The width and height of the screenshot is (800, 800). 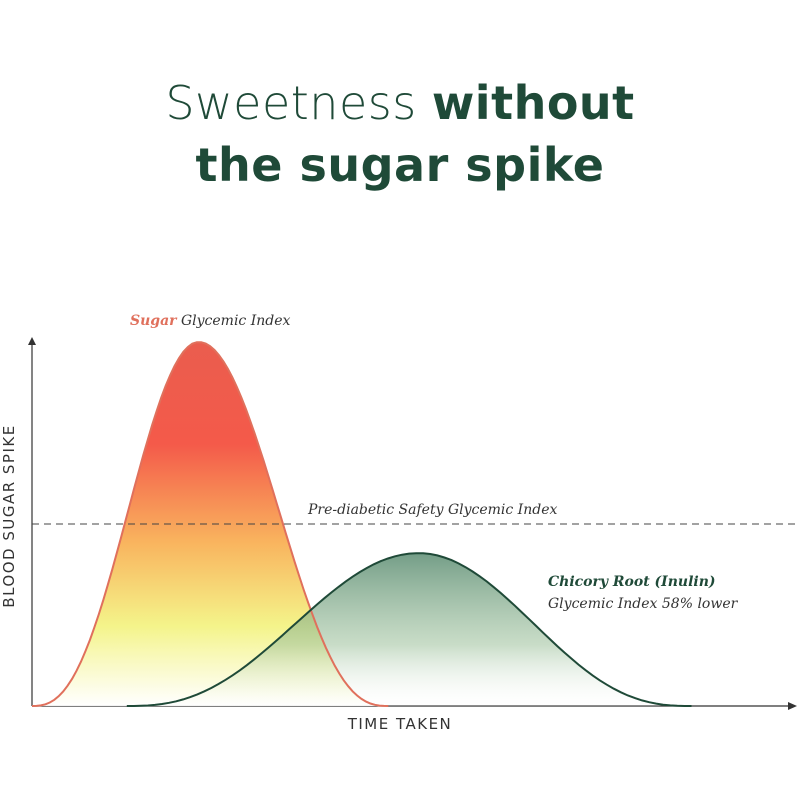 I want to click on chicory-area, so click(x=409, y=629).